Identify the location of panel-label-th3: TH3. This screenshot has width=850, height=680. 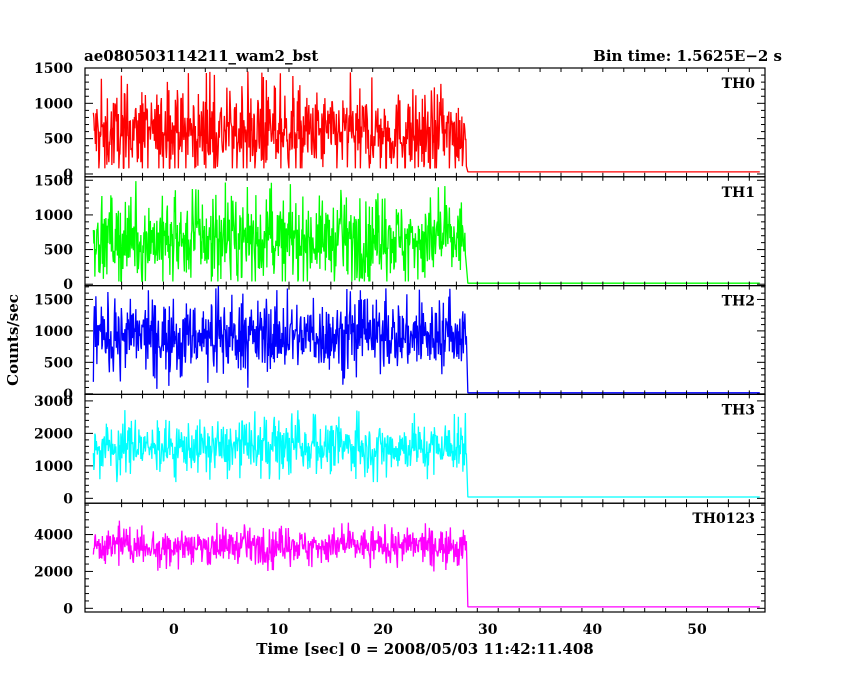
(738, 410).